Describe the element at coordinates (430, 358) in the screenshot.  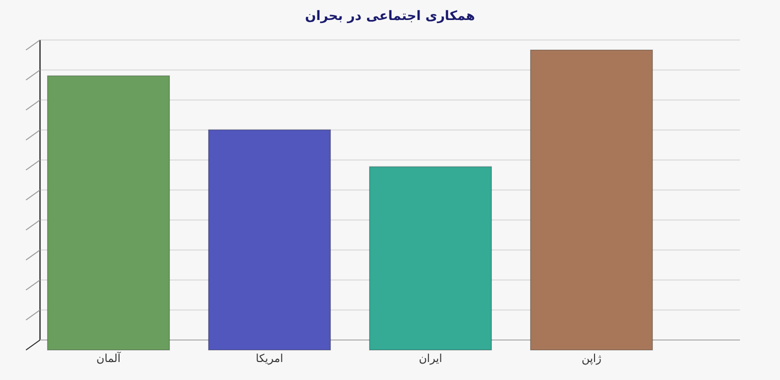
I see `x-tick-label: ایران` at that location.